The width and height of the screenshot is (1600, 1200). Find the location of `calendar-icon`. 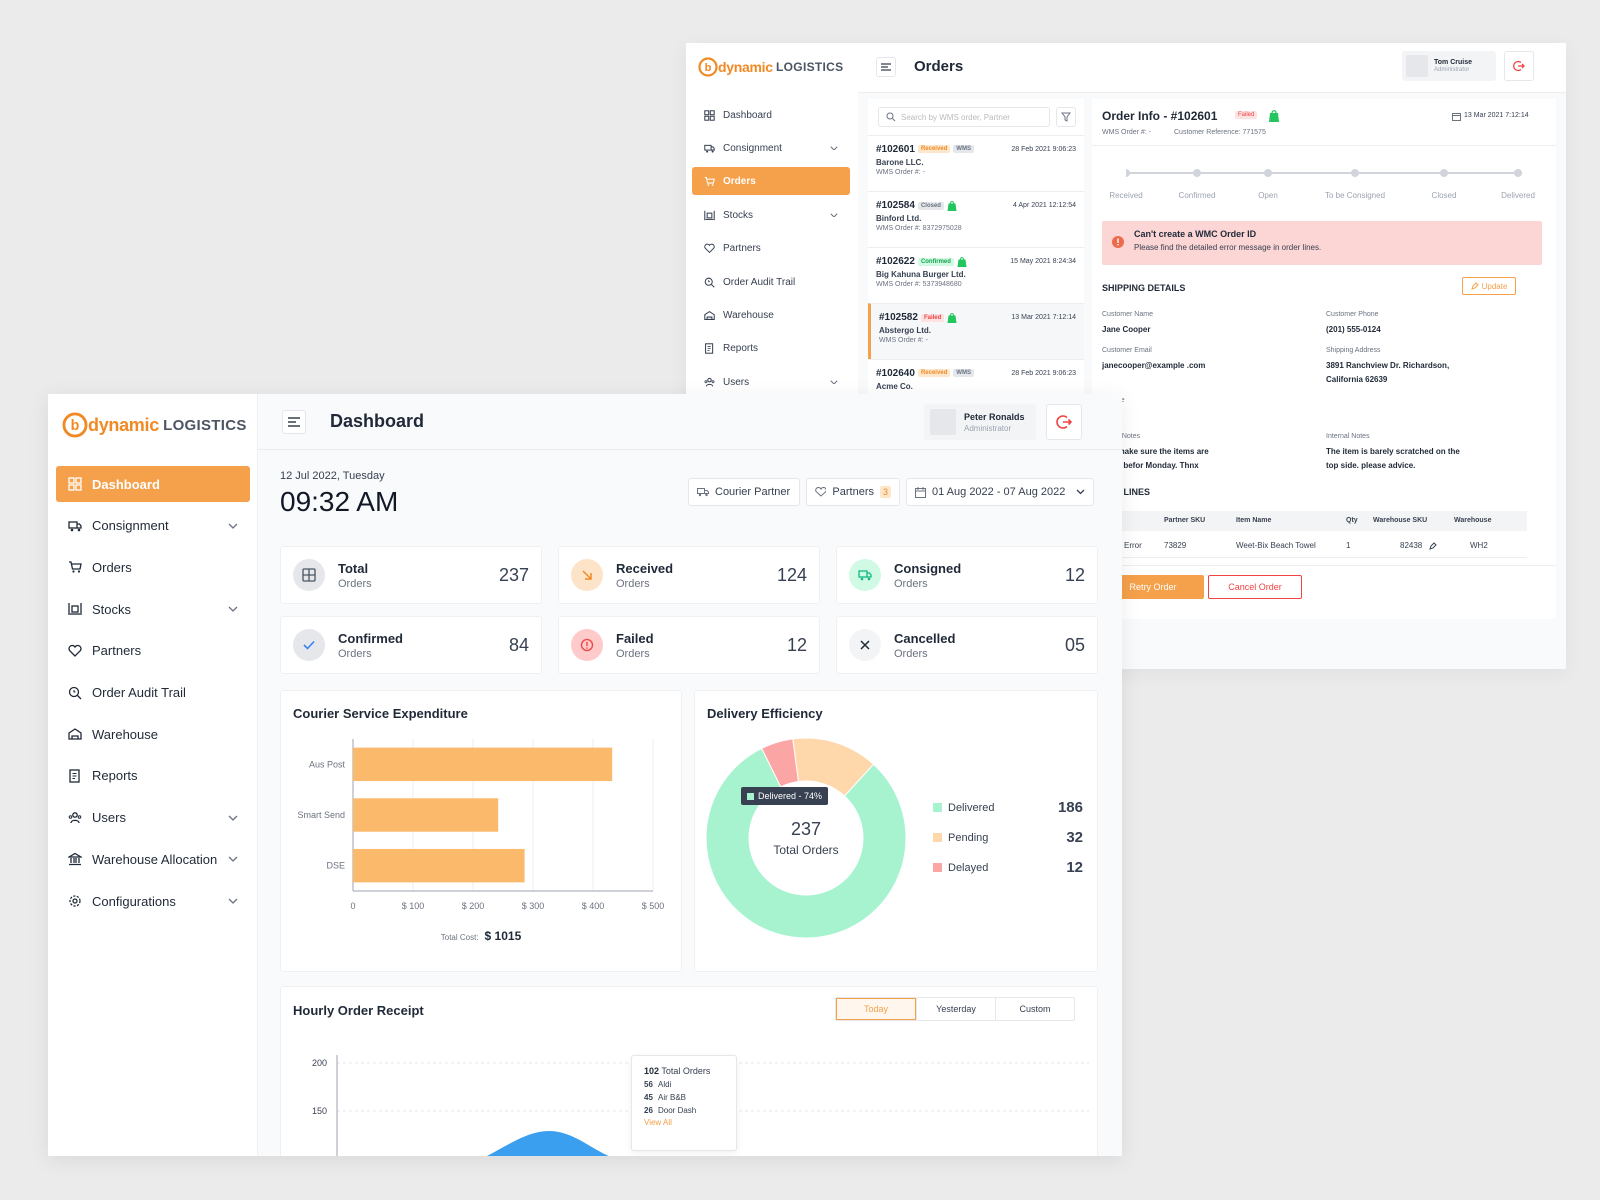

calendar-icon is located at coordinates (1456, 117).